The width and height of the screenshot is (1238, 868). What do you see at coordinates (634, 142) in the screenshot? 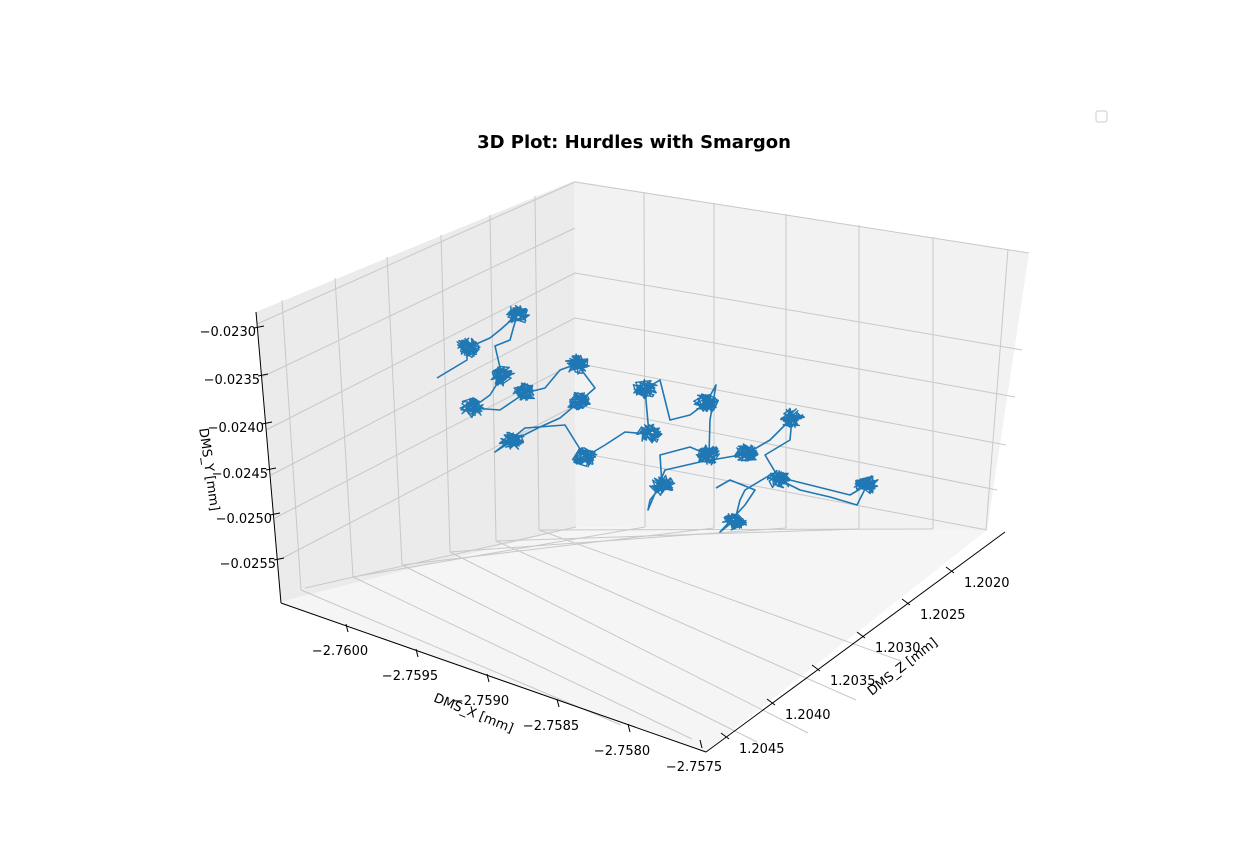
I see `chart-title: 3D Plot: Hurdles with Smargon` at bounding box center [634, 142].